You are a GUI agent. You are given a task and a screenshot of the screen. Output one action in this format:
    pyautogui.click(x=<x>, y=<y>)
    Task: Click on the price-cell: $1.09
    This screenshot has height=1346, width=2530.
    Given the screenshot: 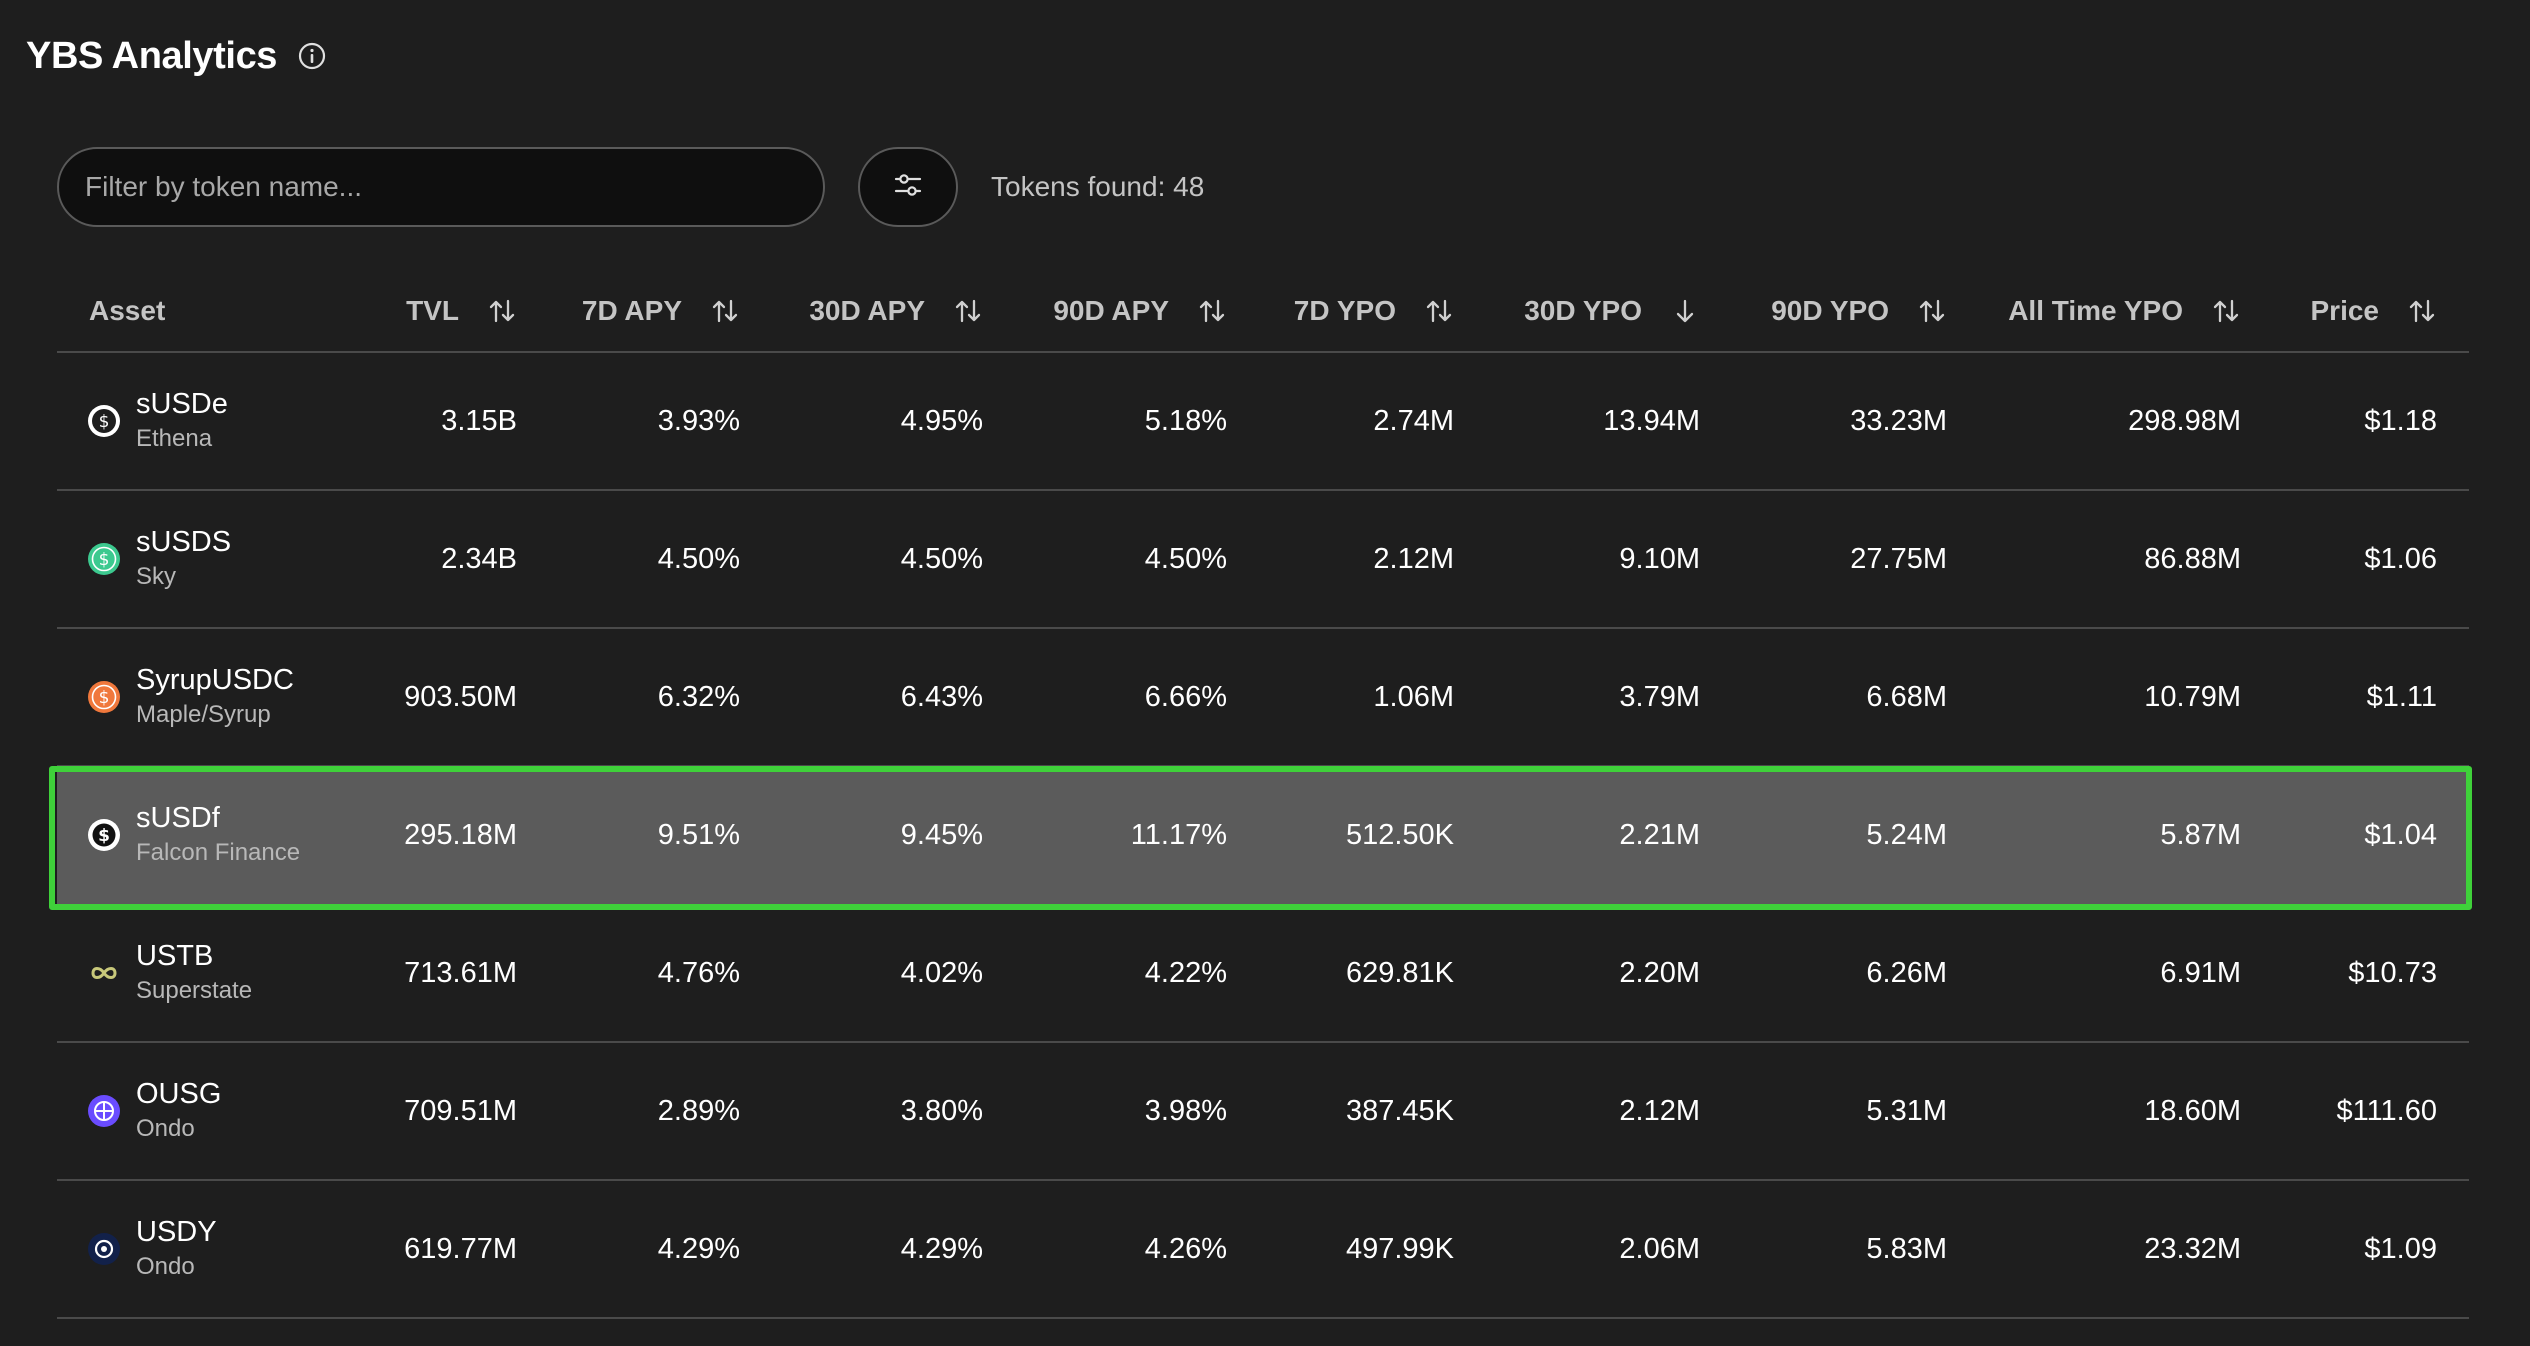 What is the action you would take?
    pyautogui.click(x=2400, y=1248)
    